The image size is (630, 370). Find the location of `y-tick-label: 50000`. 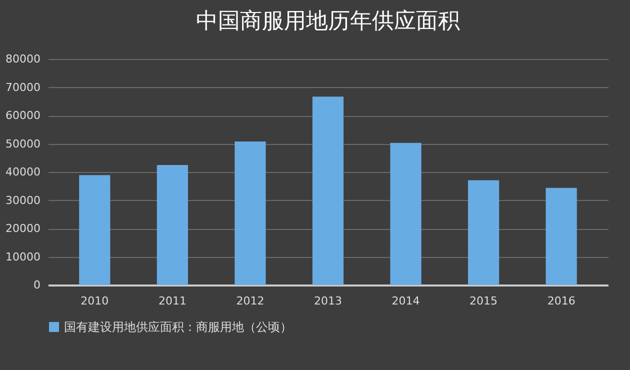

y-tick-label: 50000 is located at coordinates (23, 143).